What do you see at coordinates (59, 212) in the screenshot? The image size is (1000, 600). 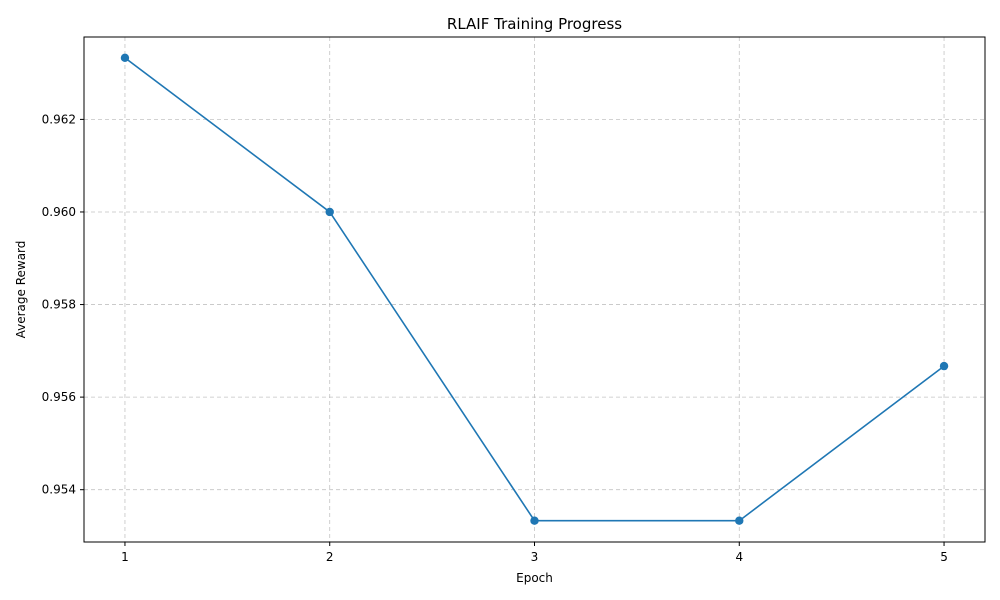 I see `y-tick-label: 0.960` at bounding box center [59, 212].